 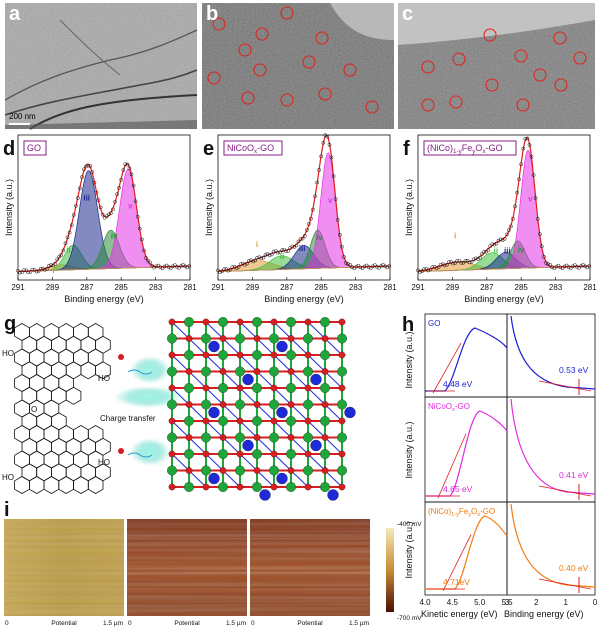 I want to click on x-tick-label: 283, so click(x=156, y=287).